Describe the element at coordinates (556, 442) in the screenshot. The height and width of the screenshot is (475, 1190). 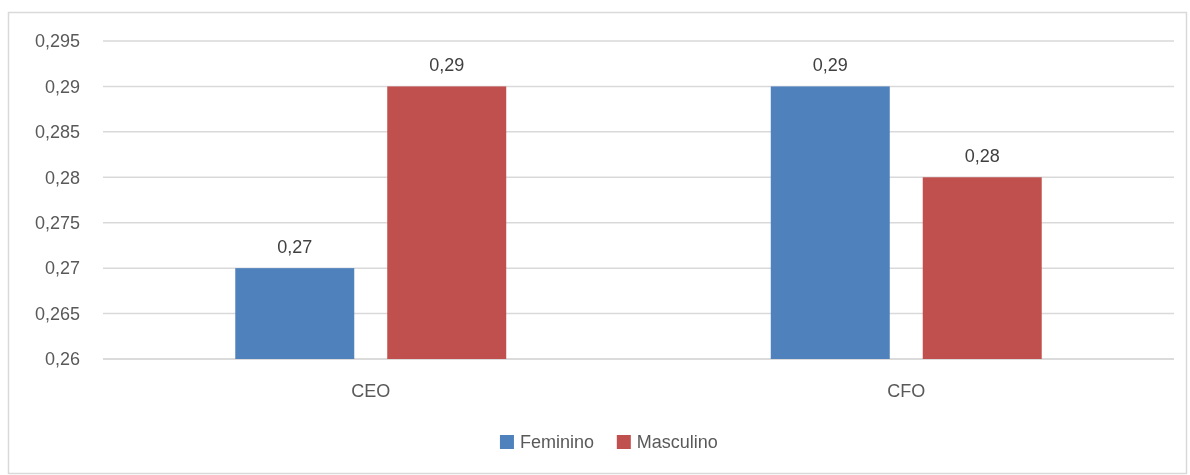
I see `legend-label: Feminino` at that location.